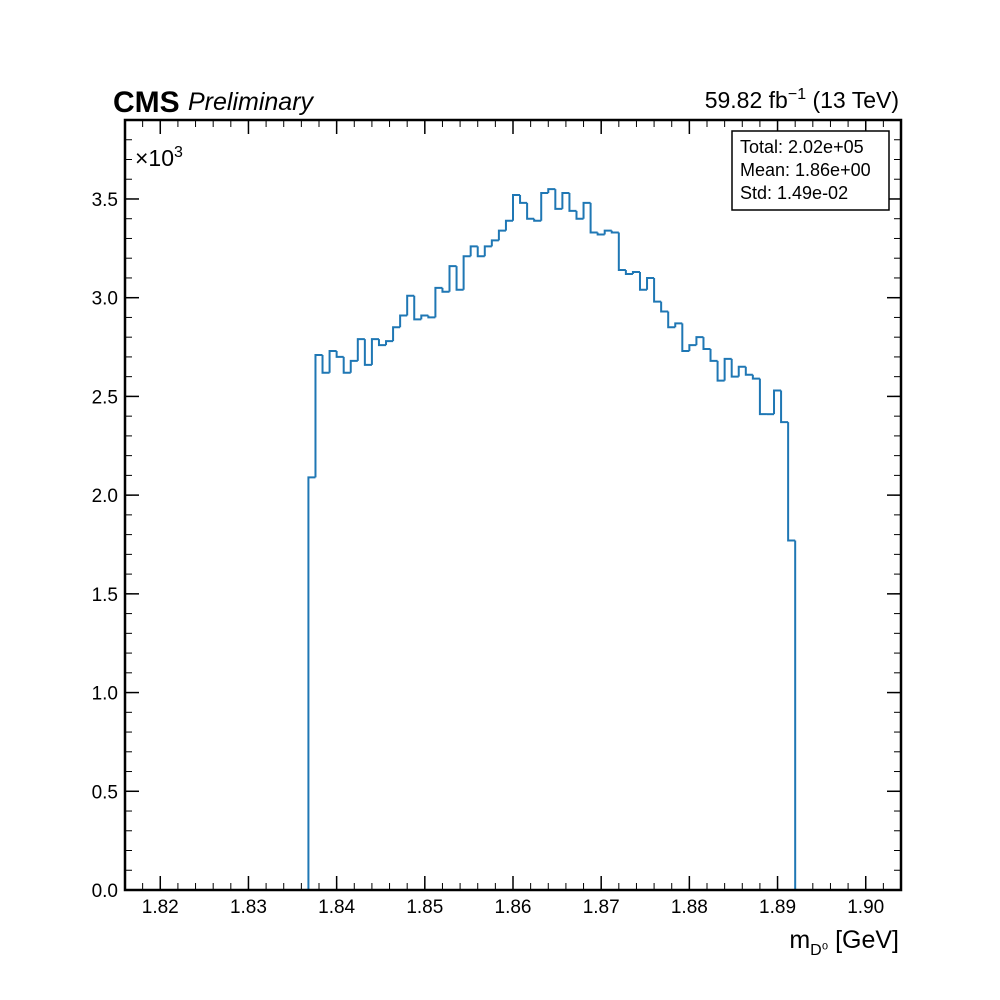 The height and width of the screenshot is (1000, 1000). What do you see at coordinates (248, 907) in the screenshot?
I see `x-tick-label: 1.83` at bounding box center [248, 907].